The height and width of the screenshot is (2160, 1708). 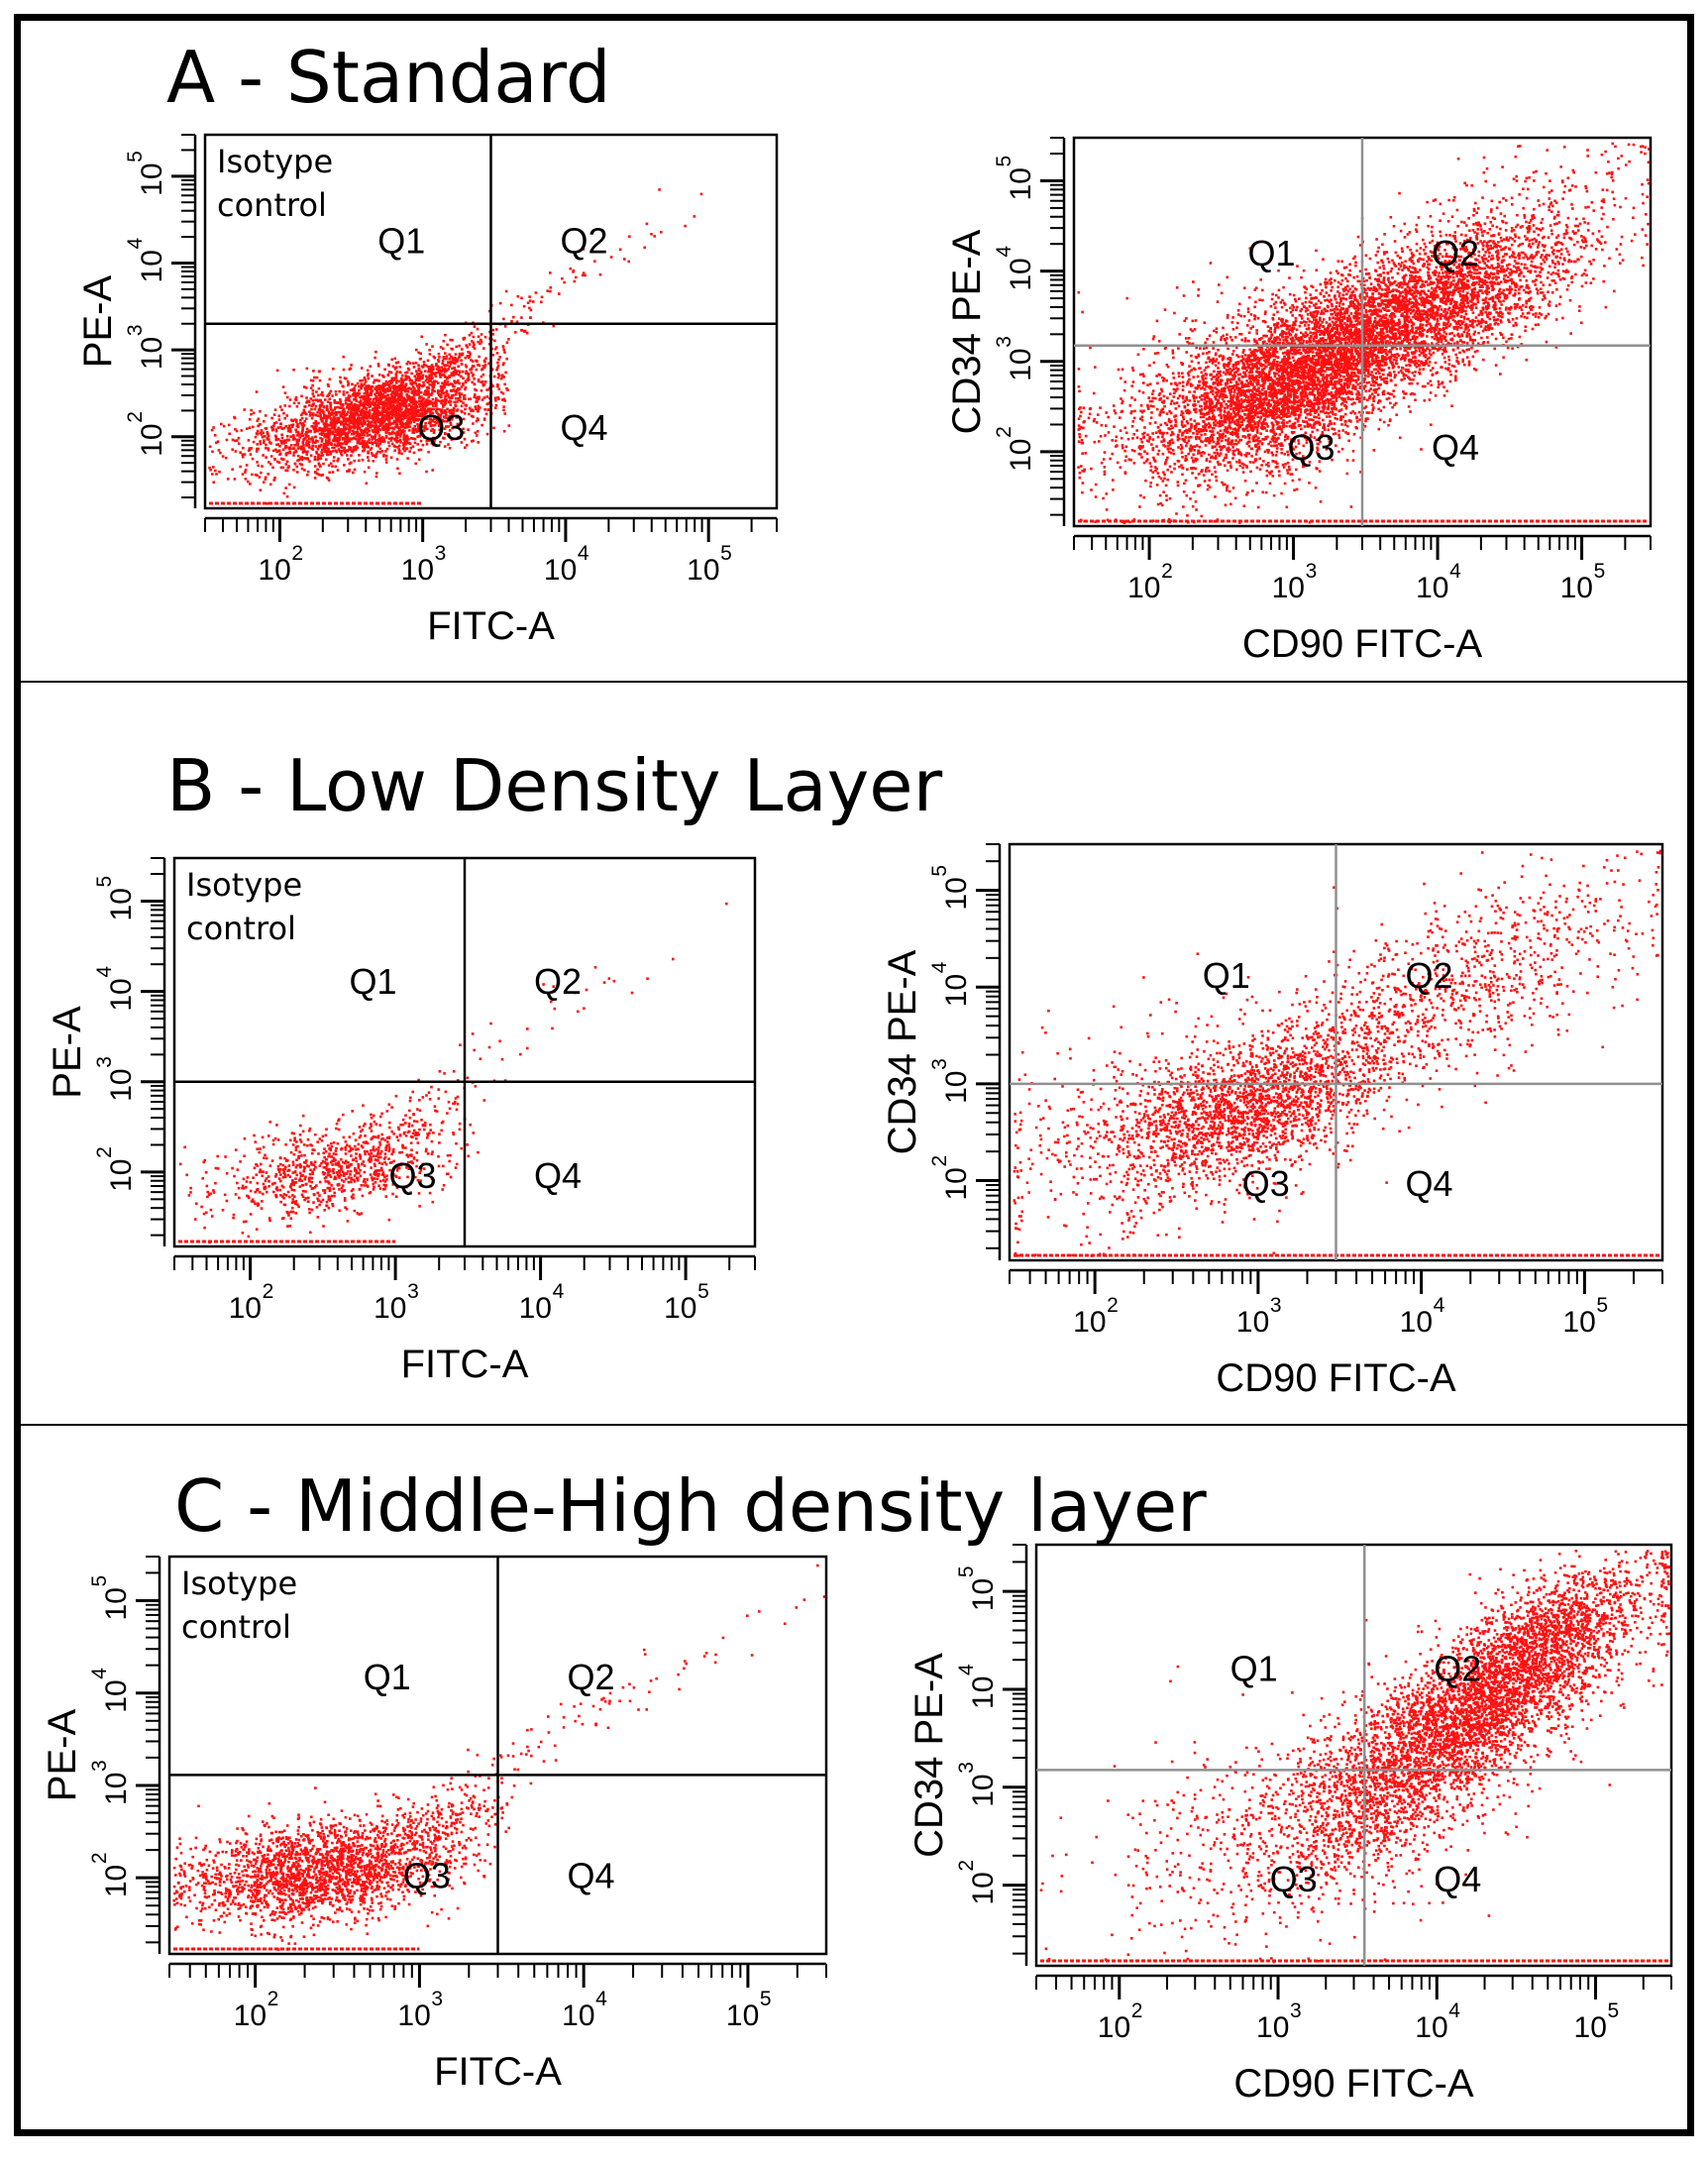 What do you see at coordinates (584, 428) in the screenshot?
I see `quadrant-label-q4: Q4` at bounding box center [584, 428].